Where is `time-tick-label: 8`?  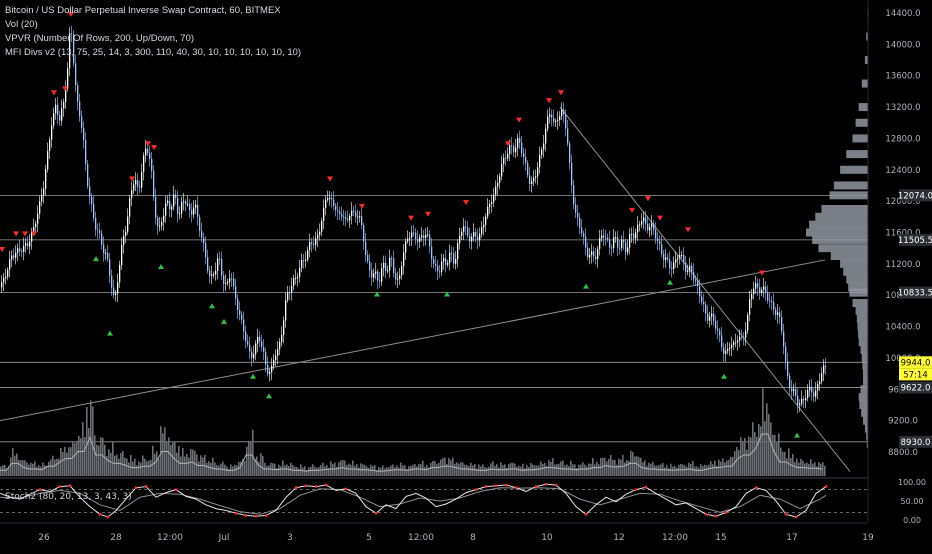
time-tick-label: 8 is located at coordinates (473, 538).